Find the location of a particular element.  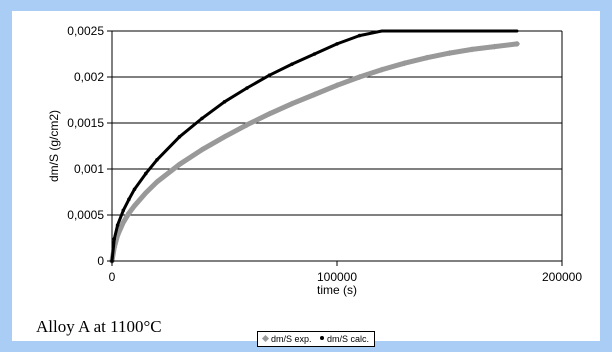

x-tick-label-0: 0 is located at coordinates (112, 277).